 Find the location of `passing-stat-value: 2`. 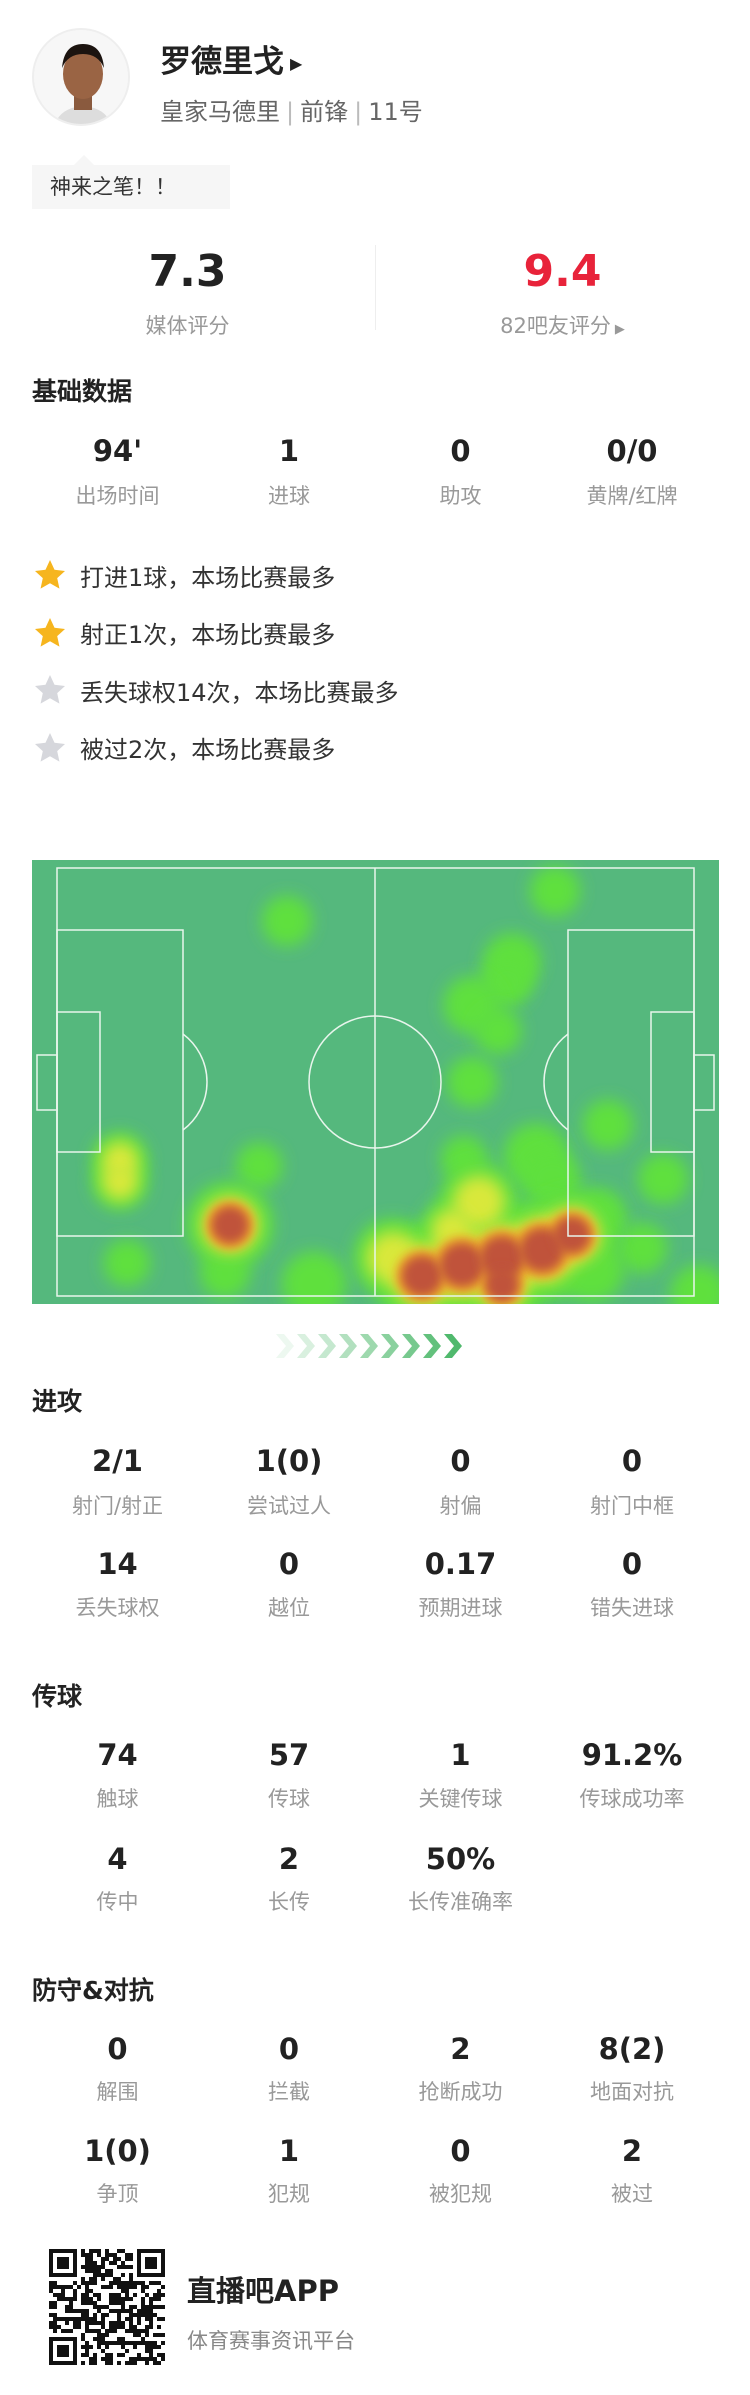

passing-stat-value: 2 is located at coordinates (289, 1859).